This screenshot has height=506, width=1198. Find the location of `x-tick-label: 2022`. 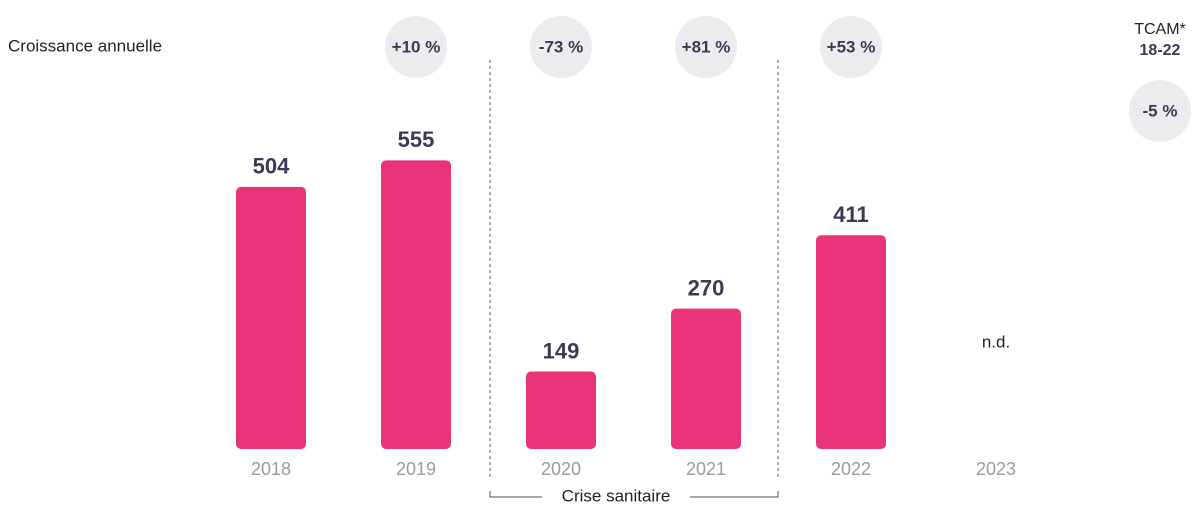

x-tick-label: 2022 is located at coordinates (851, 469).